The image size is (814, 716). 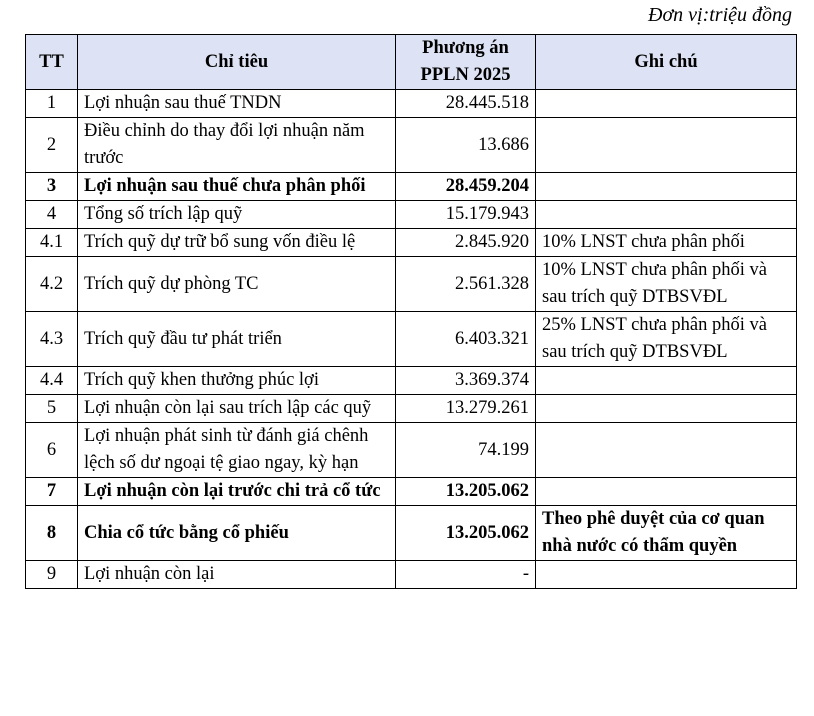 I want to click on row-number: 5, so click(x=51, y=408).